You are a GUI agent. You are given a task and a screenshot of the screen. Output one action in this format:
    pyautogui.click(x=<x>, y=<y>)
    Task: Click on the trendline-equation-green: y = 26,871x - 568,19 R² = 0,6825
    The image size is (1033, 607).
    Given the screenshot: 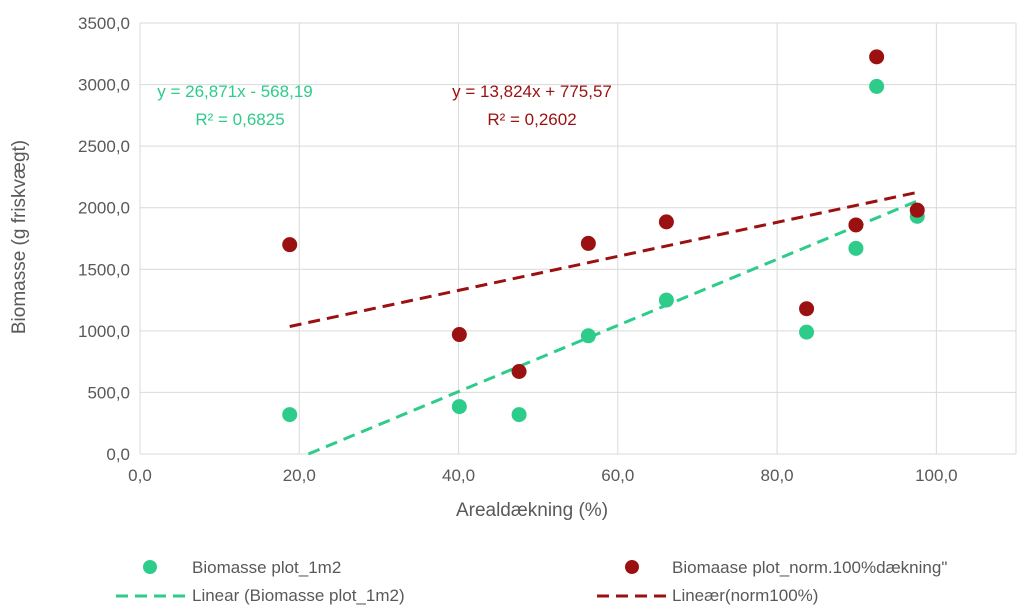 What is the action you would take?
    pyautogui.click(x=234, y=105)
    